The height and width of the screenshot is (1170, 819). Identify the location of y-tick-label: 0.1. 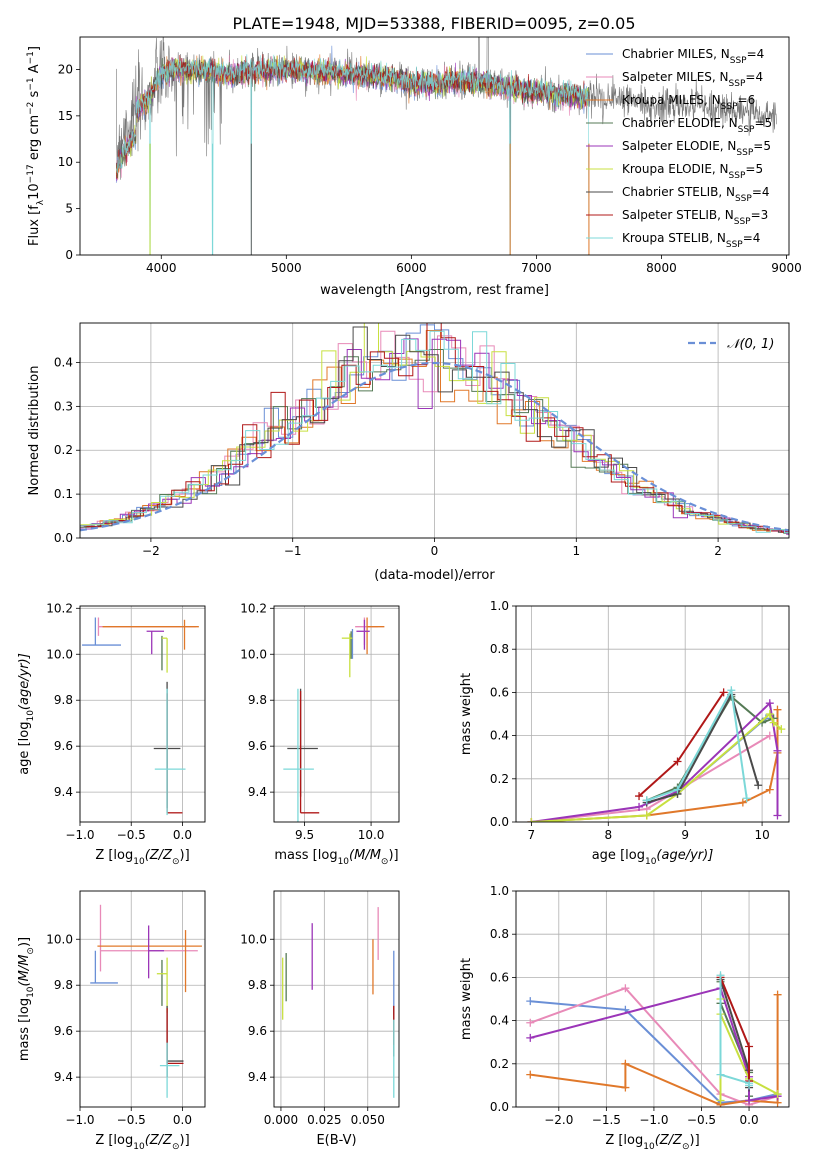
(63, 494).